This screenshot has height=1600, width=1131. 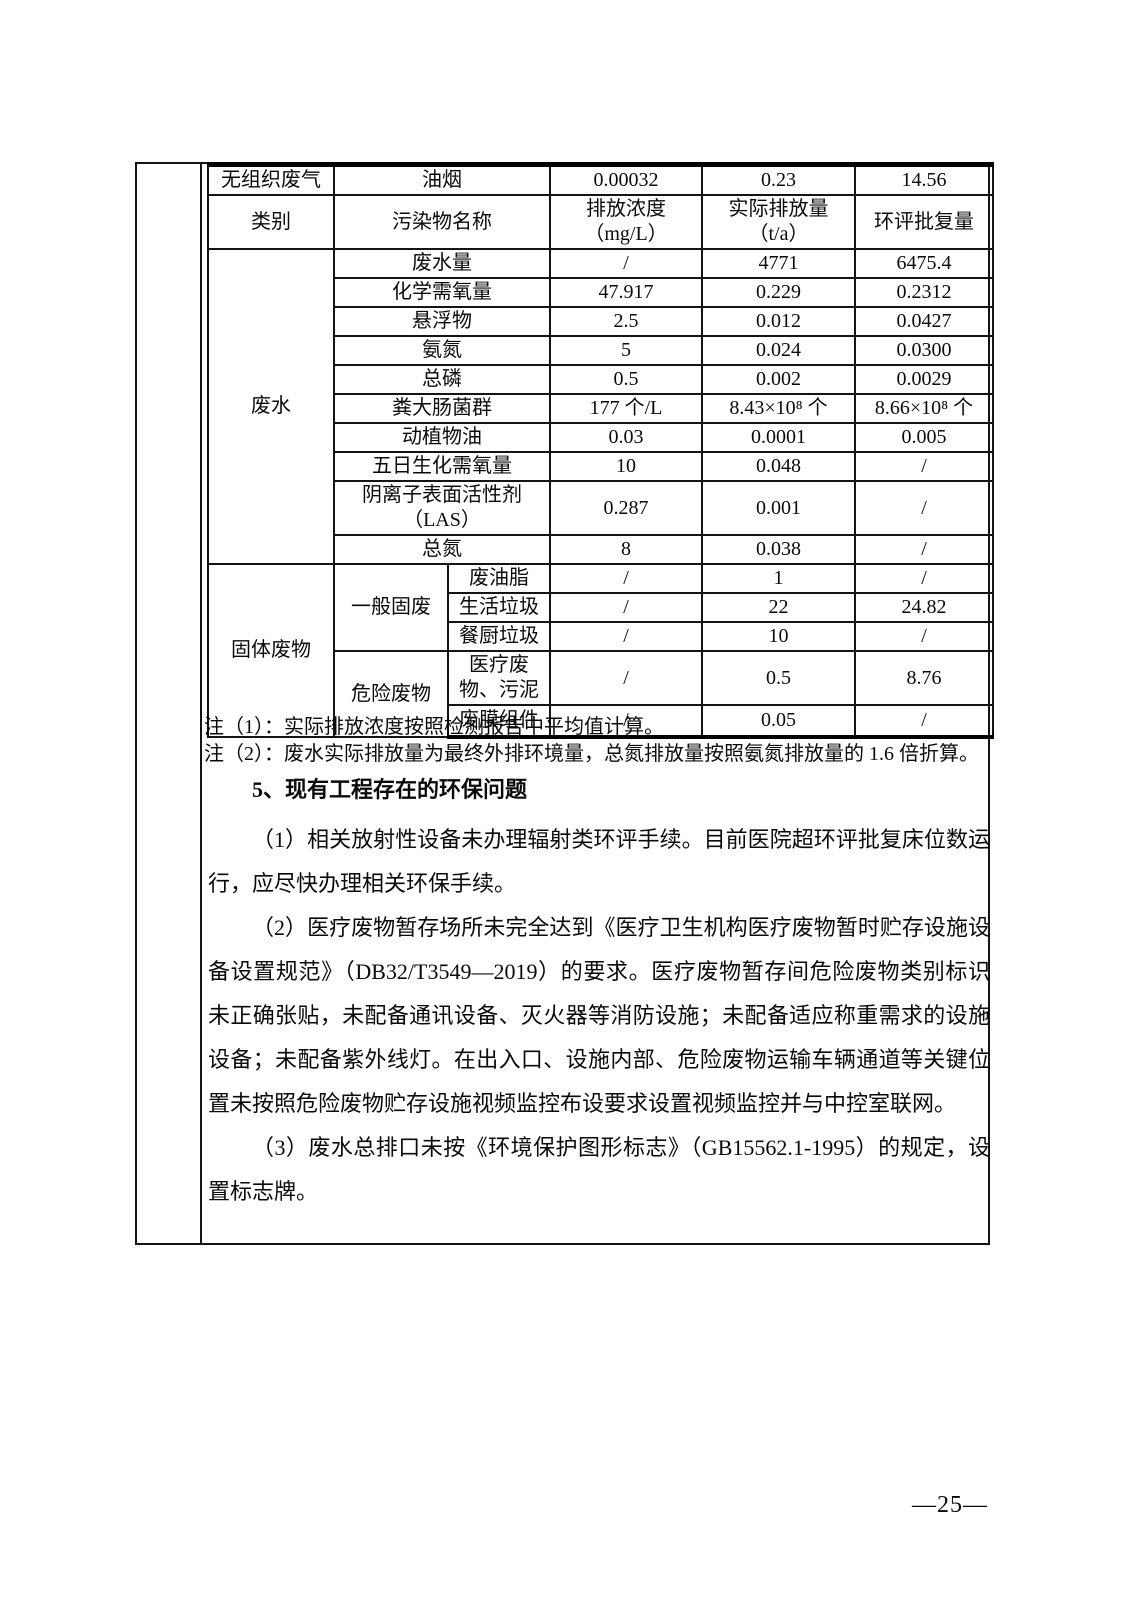 I want to click on row-label-solid-waste: 固体废物, so click(x=271, y=650).